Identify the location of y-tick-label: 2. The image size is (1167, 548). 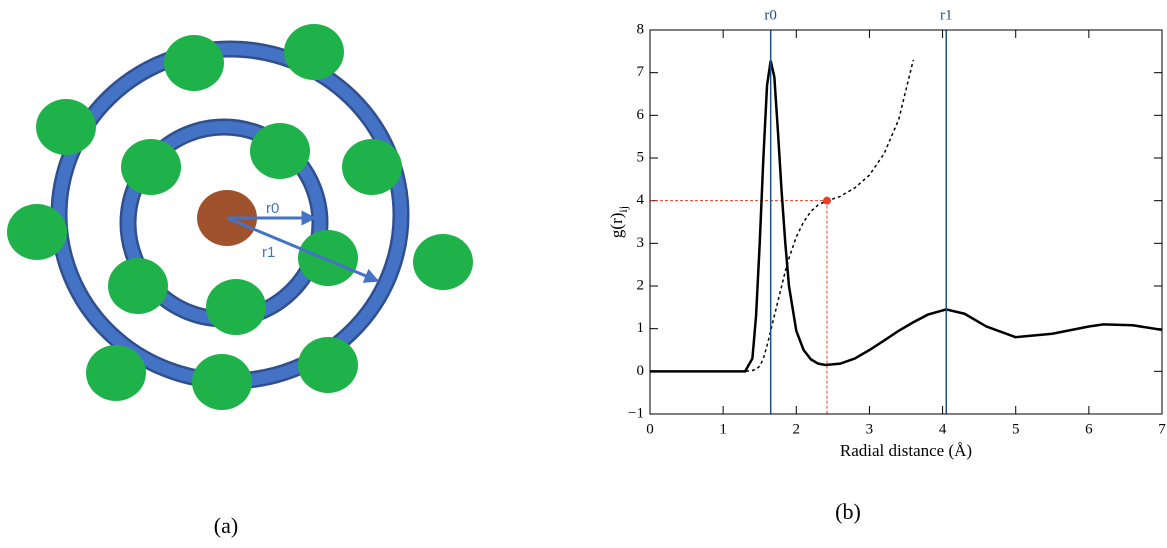
(641, 285).